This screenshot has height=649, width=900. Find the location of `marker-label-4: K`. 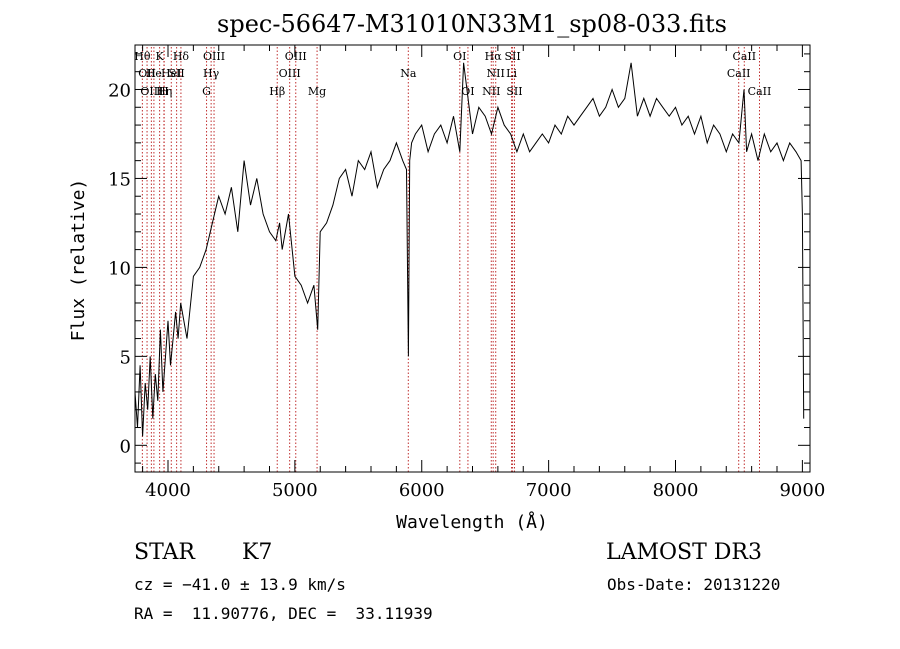

marker-label-4: K is located at coordinates (160, 56).